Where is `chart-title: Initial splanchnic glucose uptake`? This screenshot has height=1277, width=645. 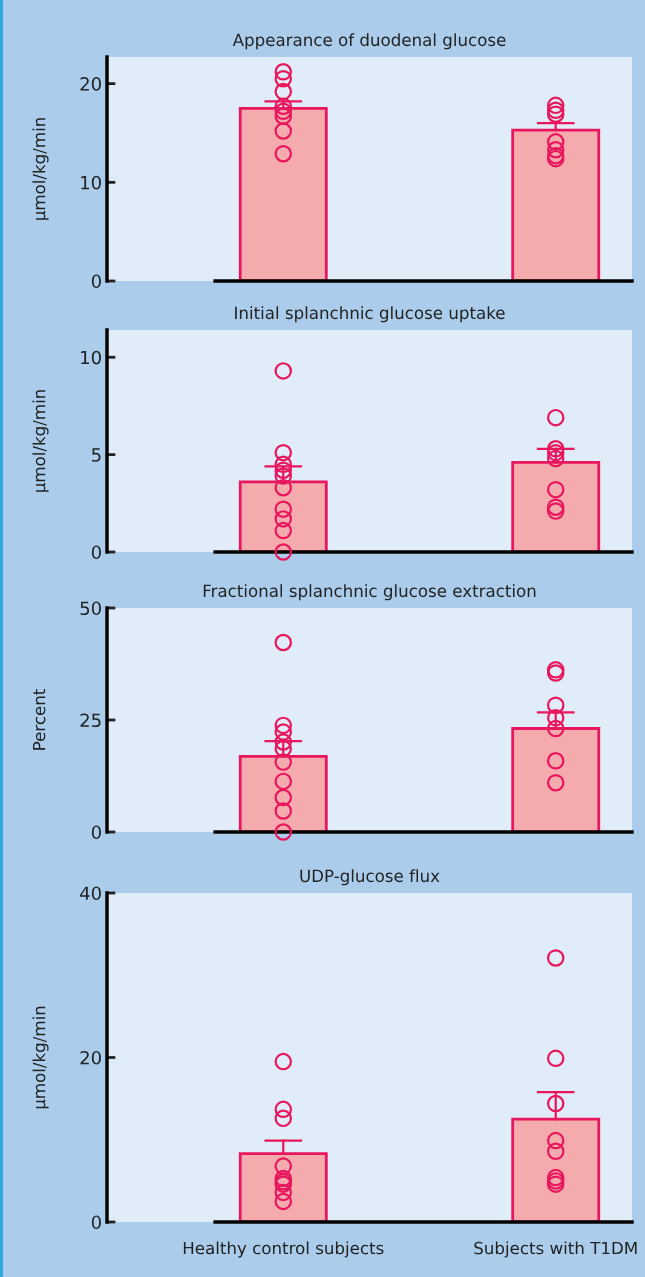
chart-title: Initial splanchnic glucose uptake is located at coordinates (370, 314).